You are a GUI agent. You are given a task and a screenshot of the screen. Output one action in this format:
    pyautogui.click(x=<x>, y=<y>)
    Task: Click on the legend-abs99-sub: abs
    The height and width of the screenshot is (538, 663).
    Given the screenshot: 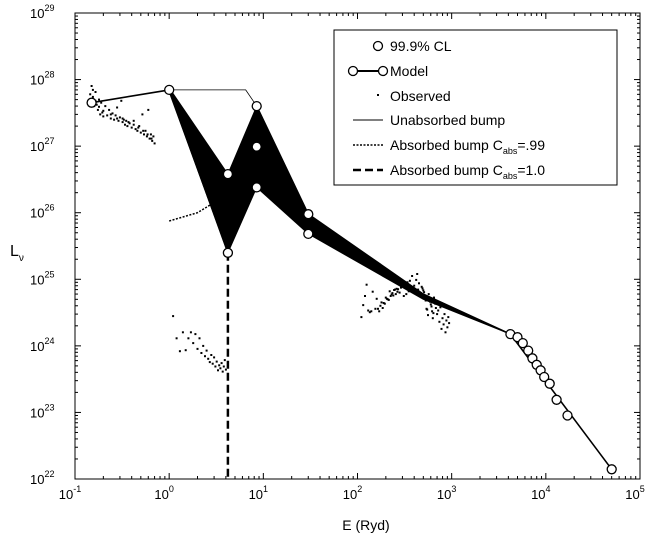 What is the action you would take?
    pyautogui.click(x=510, y=151)
    